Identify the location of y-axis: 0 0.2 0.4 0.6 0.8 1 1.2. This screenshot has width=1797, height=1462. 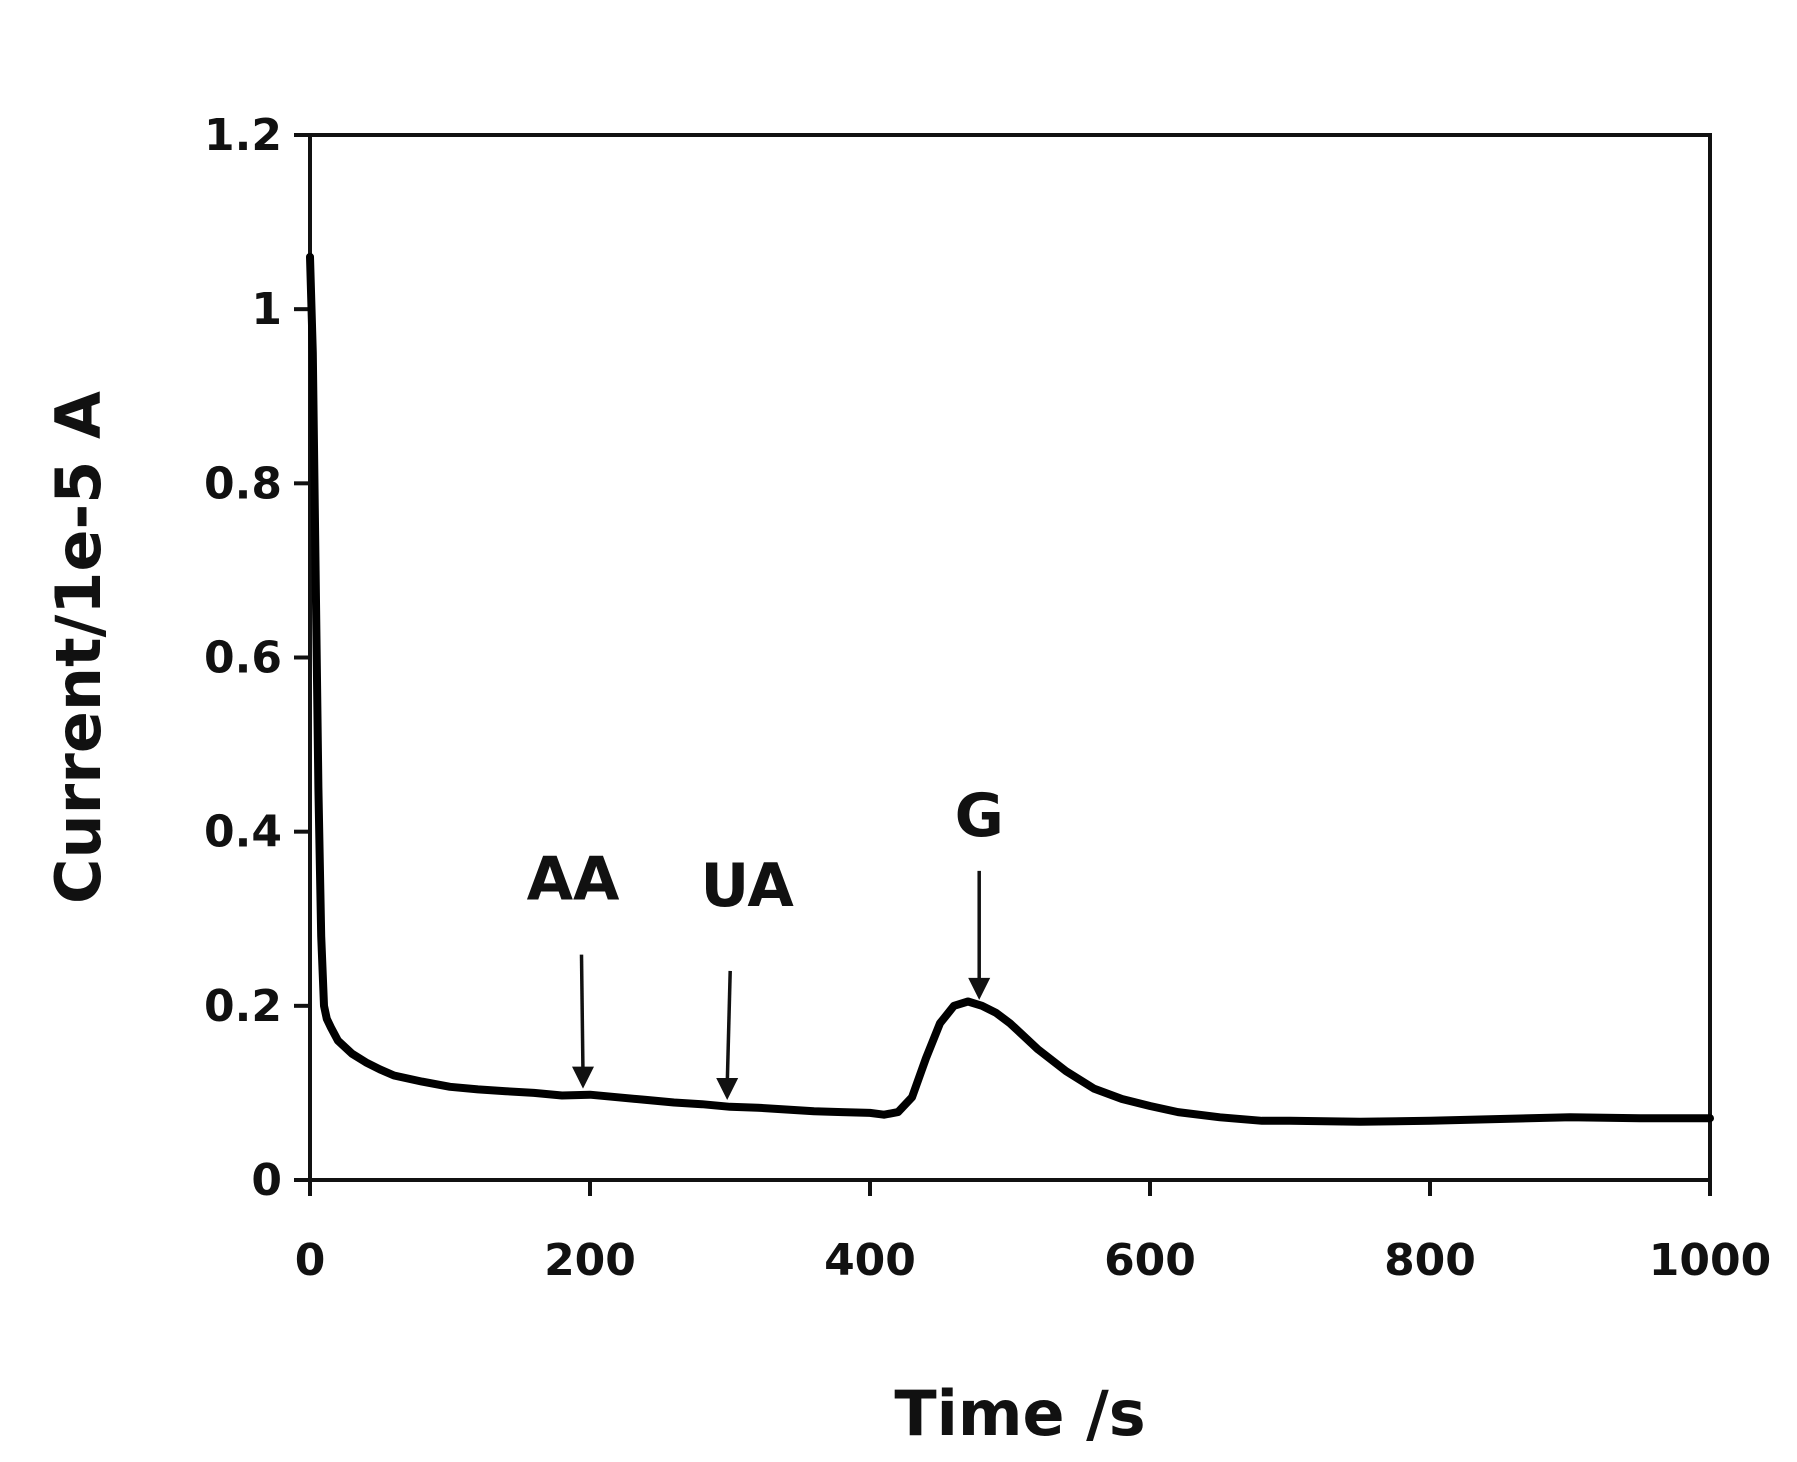
(257, 658).